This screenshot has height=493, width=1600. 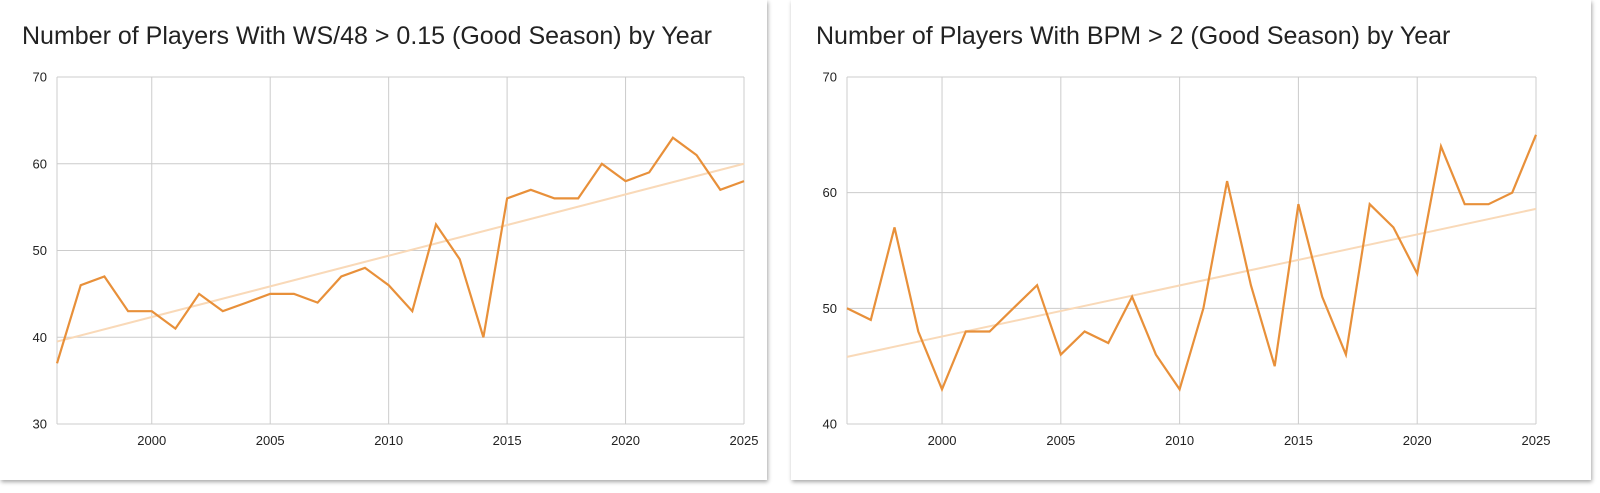 I want to click on y-tick-label: 30, so click(x=40, y=424).